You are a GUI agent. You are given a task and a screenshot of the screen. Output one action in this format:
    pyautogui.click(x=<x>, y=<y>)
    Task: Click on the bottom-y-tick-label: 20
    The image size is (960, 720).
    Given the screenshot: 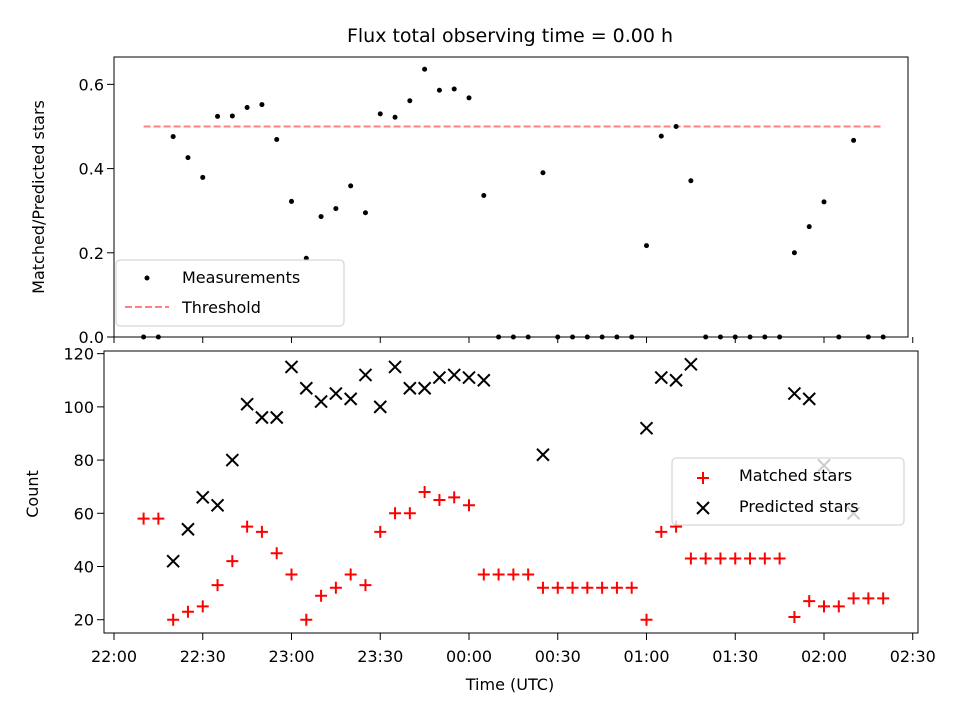 What is the action you would take?
    pyautogui.click(x=84, y=620)
    